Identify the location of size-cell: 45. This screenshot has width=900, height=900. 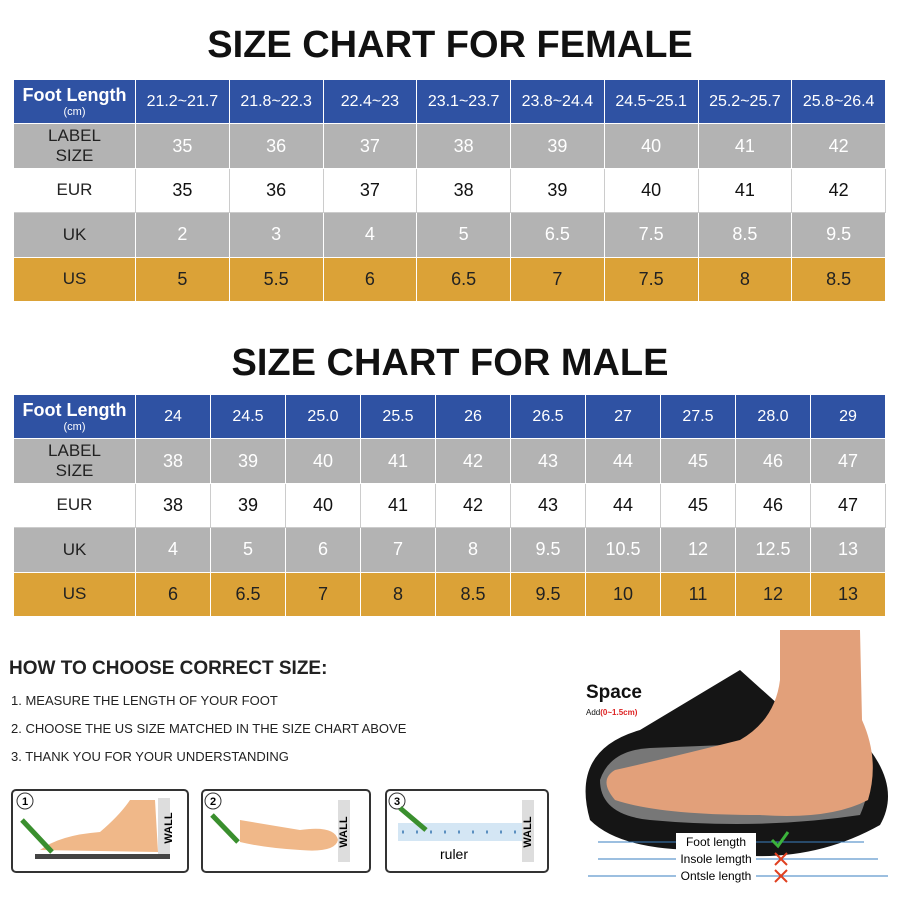
(698, 461).